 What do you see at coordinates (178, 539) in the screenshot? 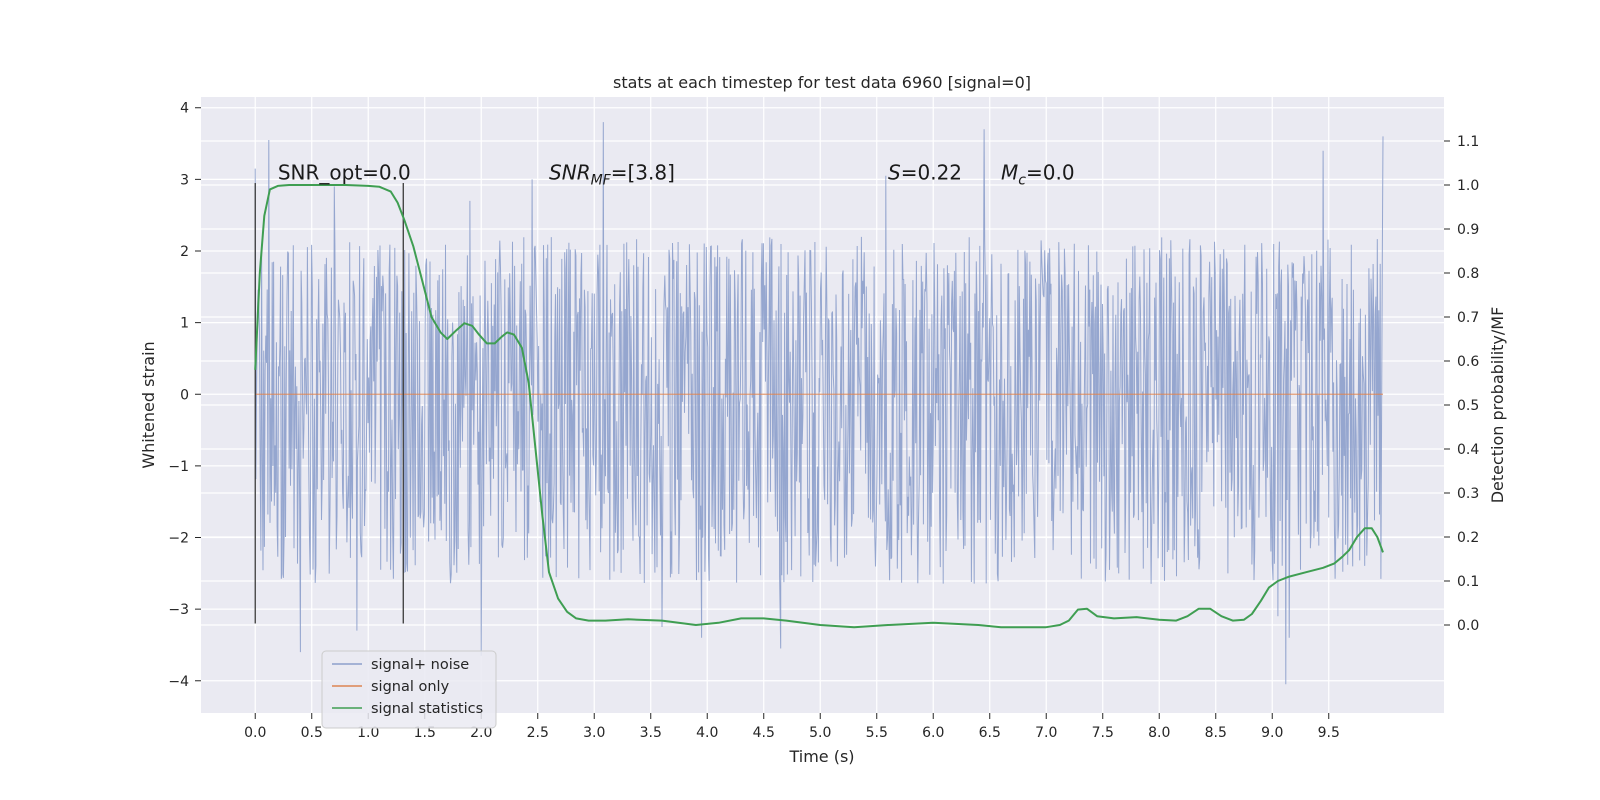
I see `y-tick-label-2: −2` at bounding box center [178, 539].